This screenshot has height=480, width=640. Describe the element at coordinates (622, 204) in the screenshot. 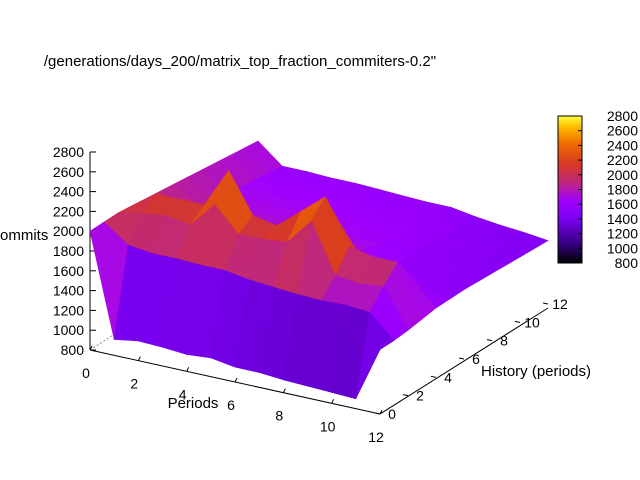

I see `colorbar-tick-label: 1600` at that location.